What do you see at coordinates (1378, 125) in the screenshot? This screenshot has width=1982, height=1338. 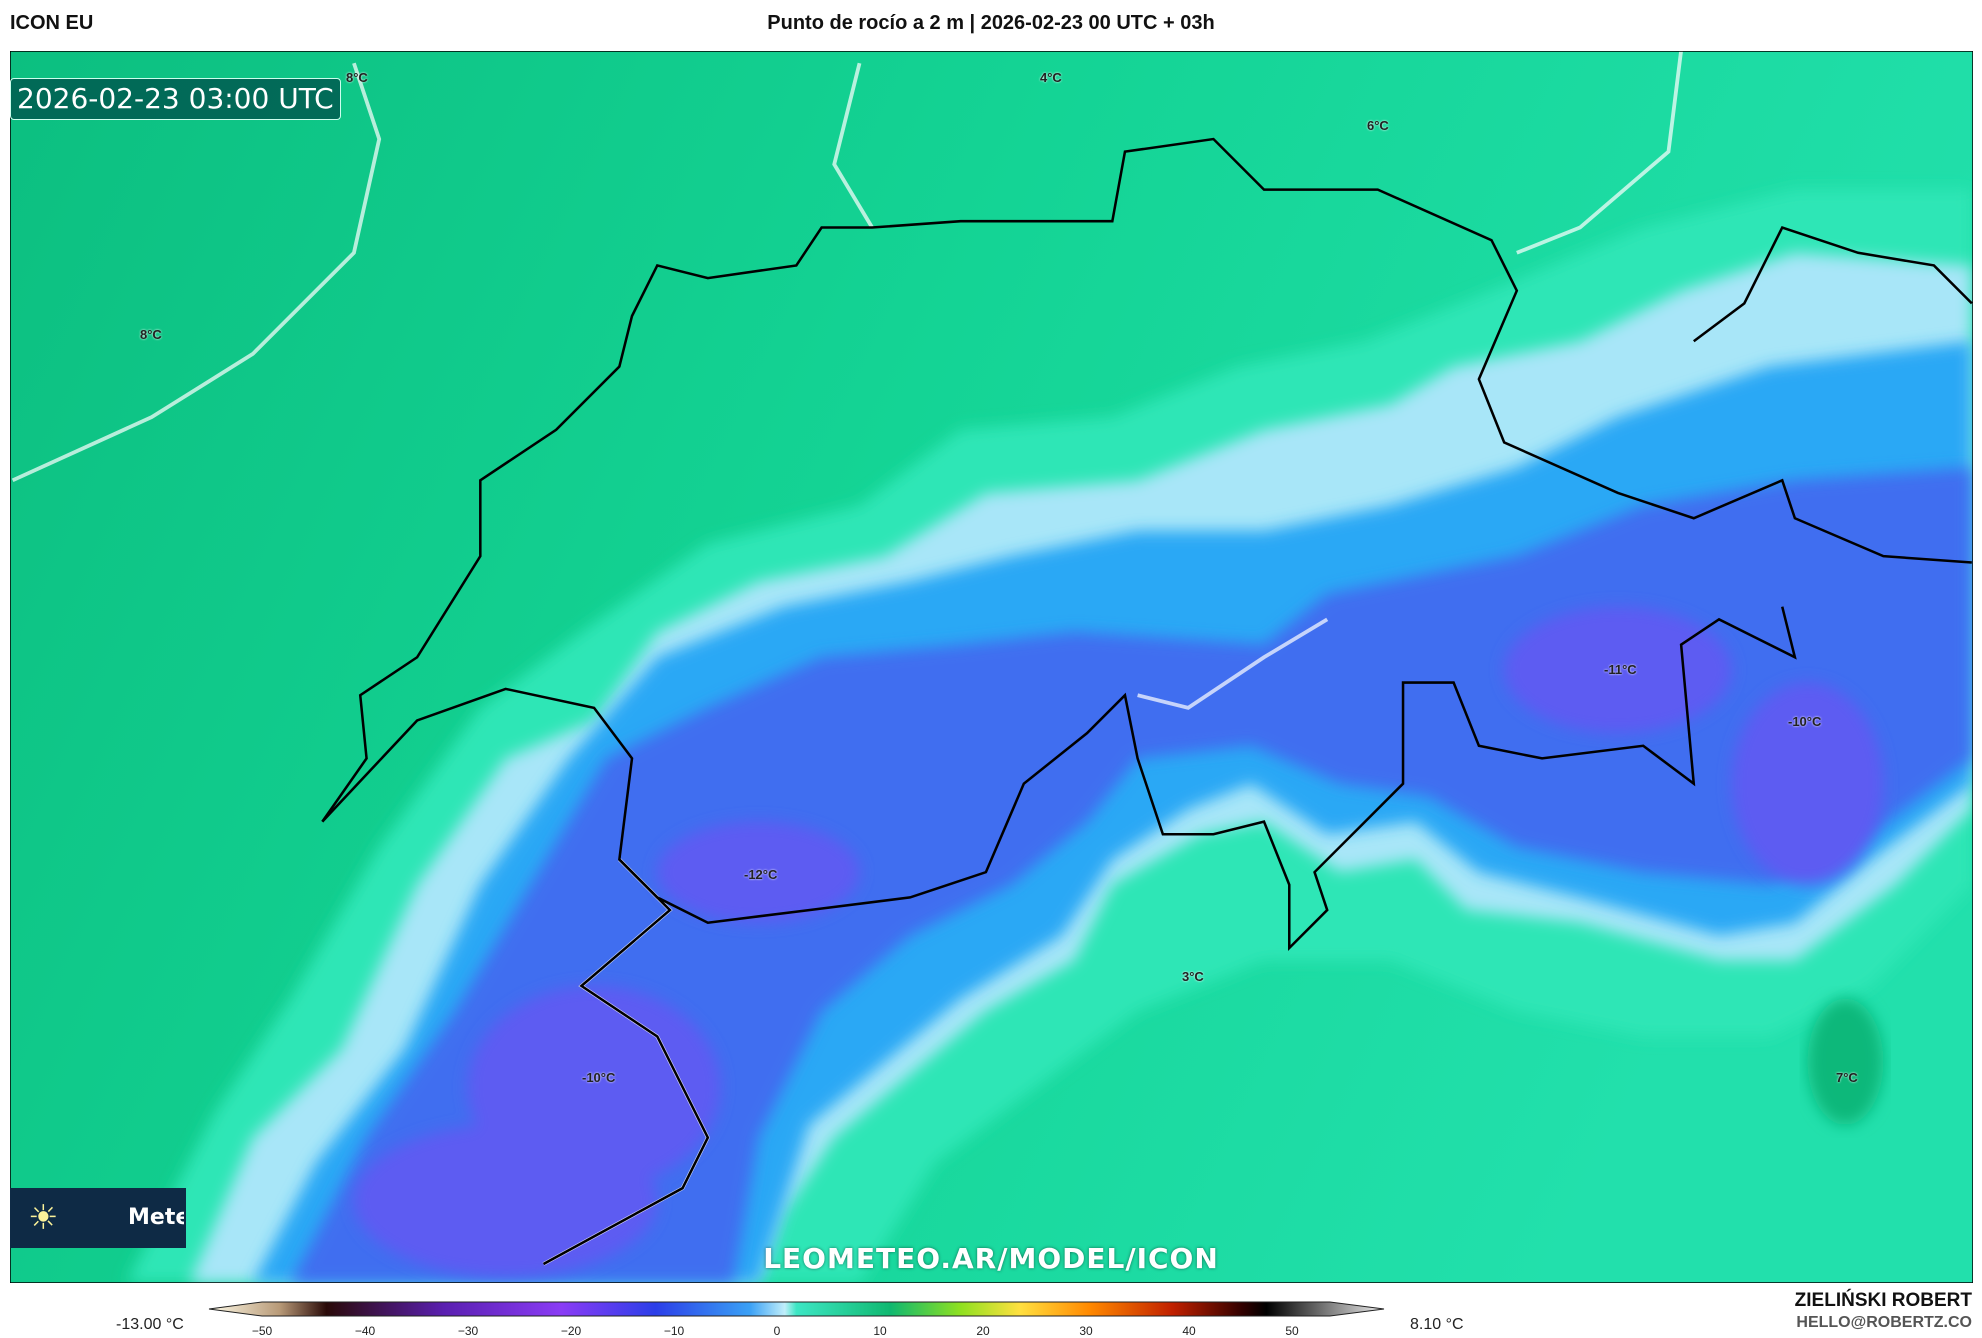 I see `contour-label: 6°C` at bounding box center [1378, 125].